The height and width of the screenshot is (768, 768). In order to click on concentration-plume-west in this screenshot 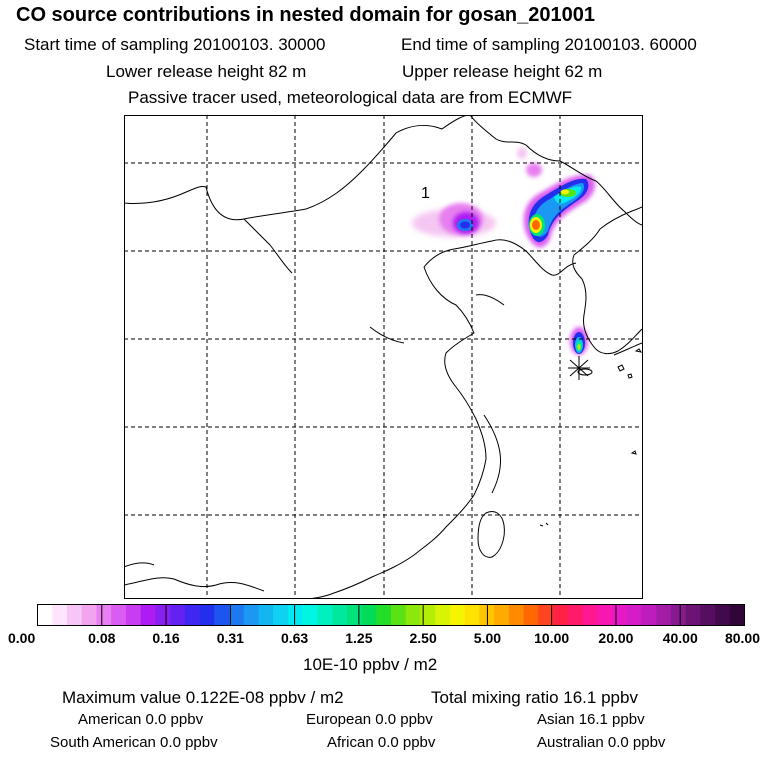, I will do `click(454, 220)`.